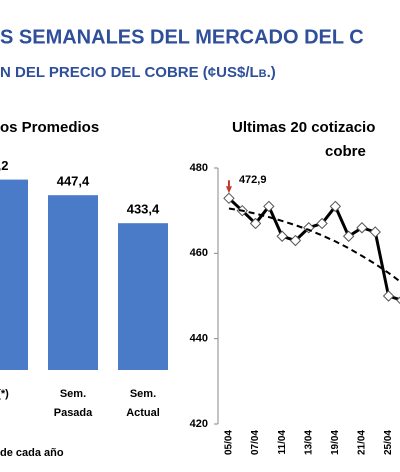 The width and height of the screenshot is (400, 472). I want to click on price-line, so click(313, 249).